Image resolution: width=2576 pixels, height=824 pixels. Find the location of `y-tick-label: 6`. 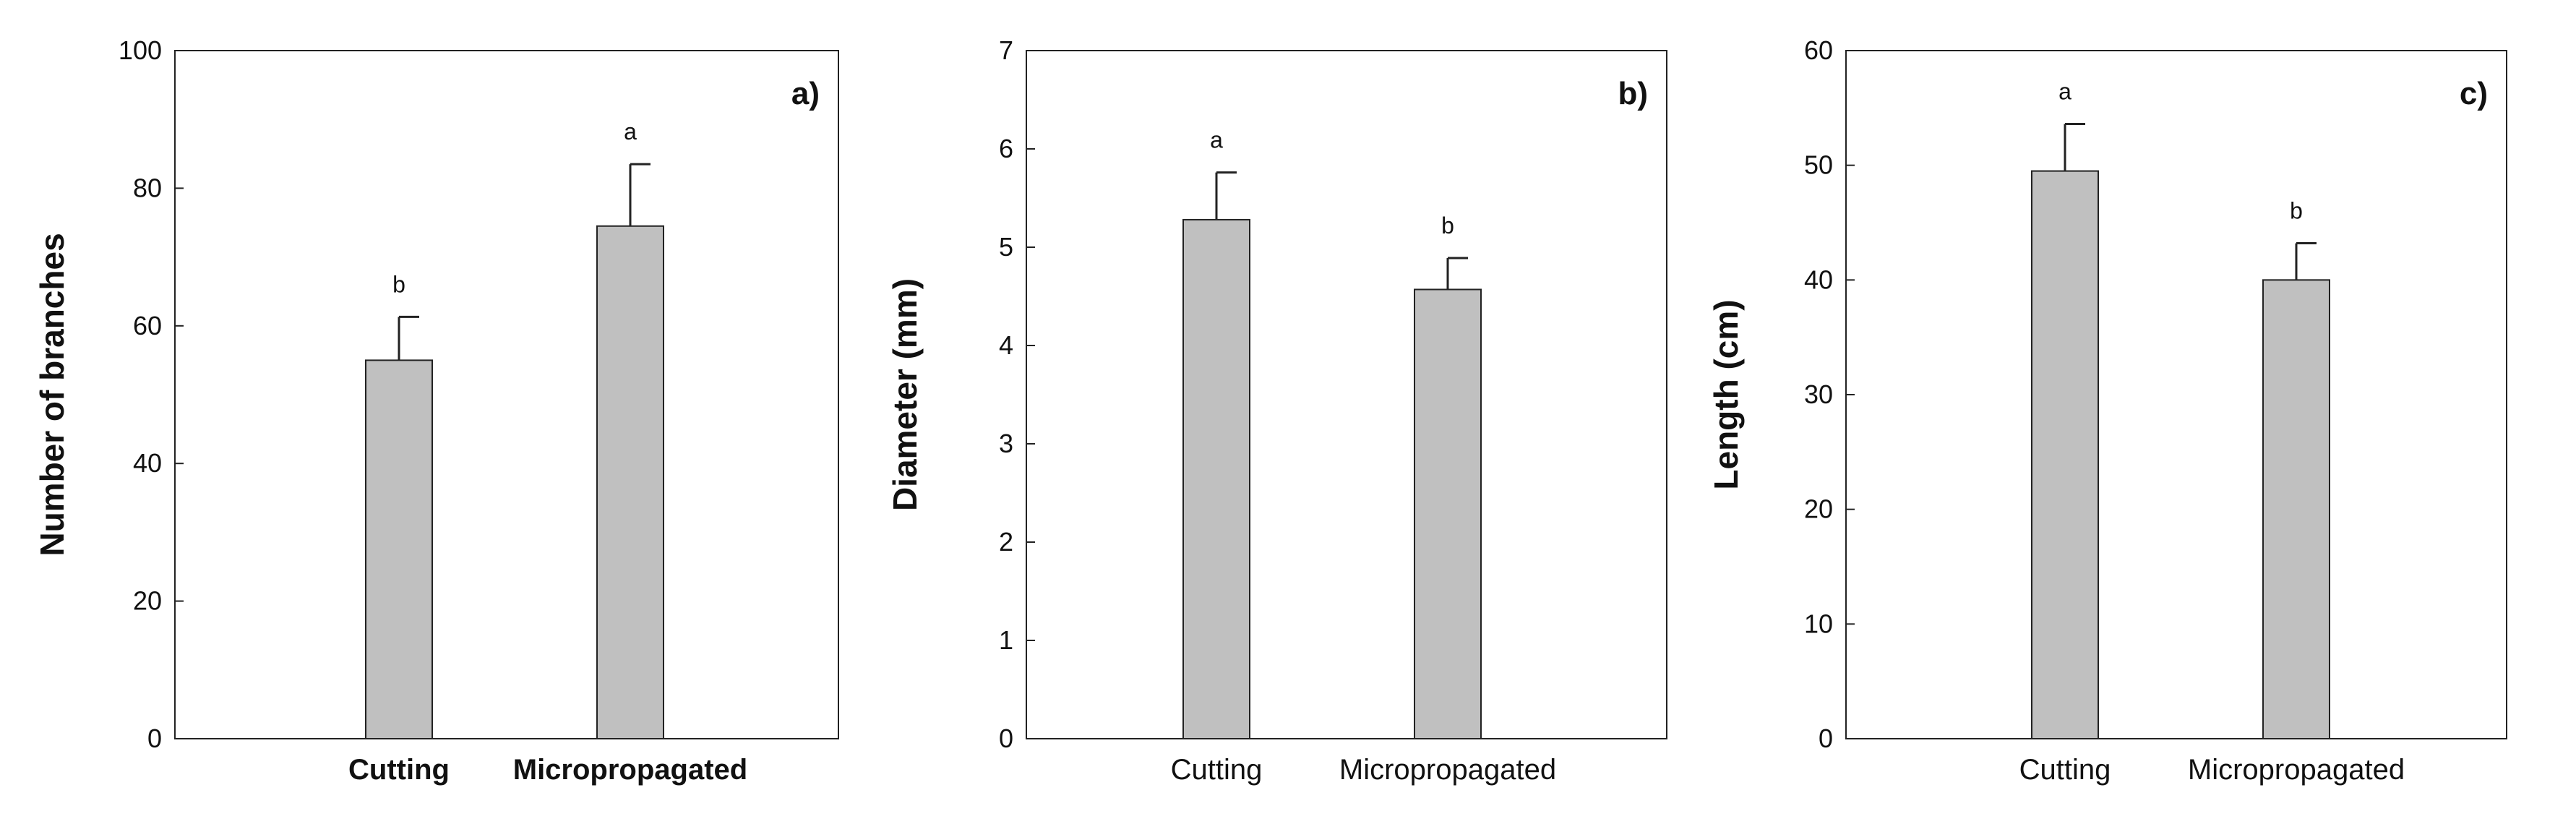

y-tick-label: 6 is located at coordinates (1006, 148).